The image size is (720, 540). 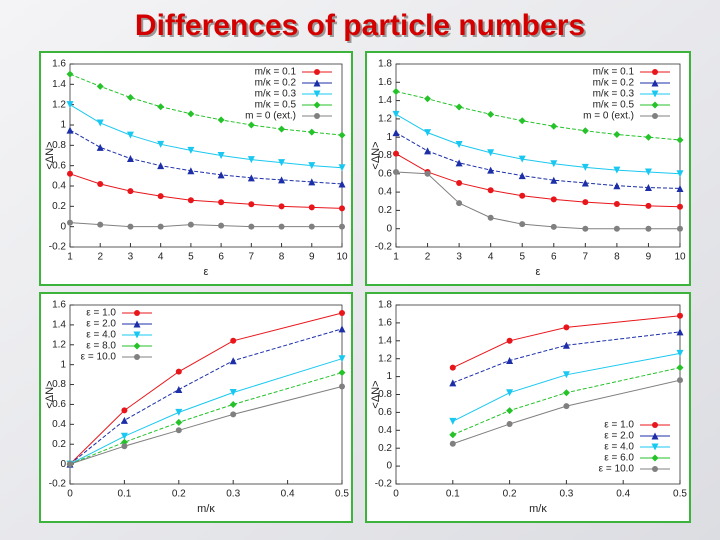 I want to click on x-tick-label: 4, so click(x=491, y=257).